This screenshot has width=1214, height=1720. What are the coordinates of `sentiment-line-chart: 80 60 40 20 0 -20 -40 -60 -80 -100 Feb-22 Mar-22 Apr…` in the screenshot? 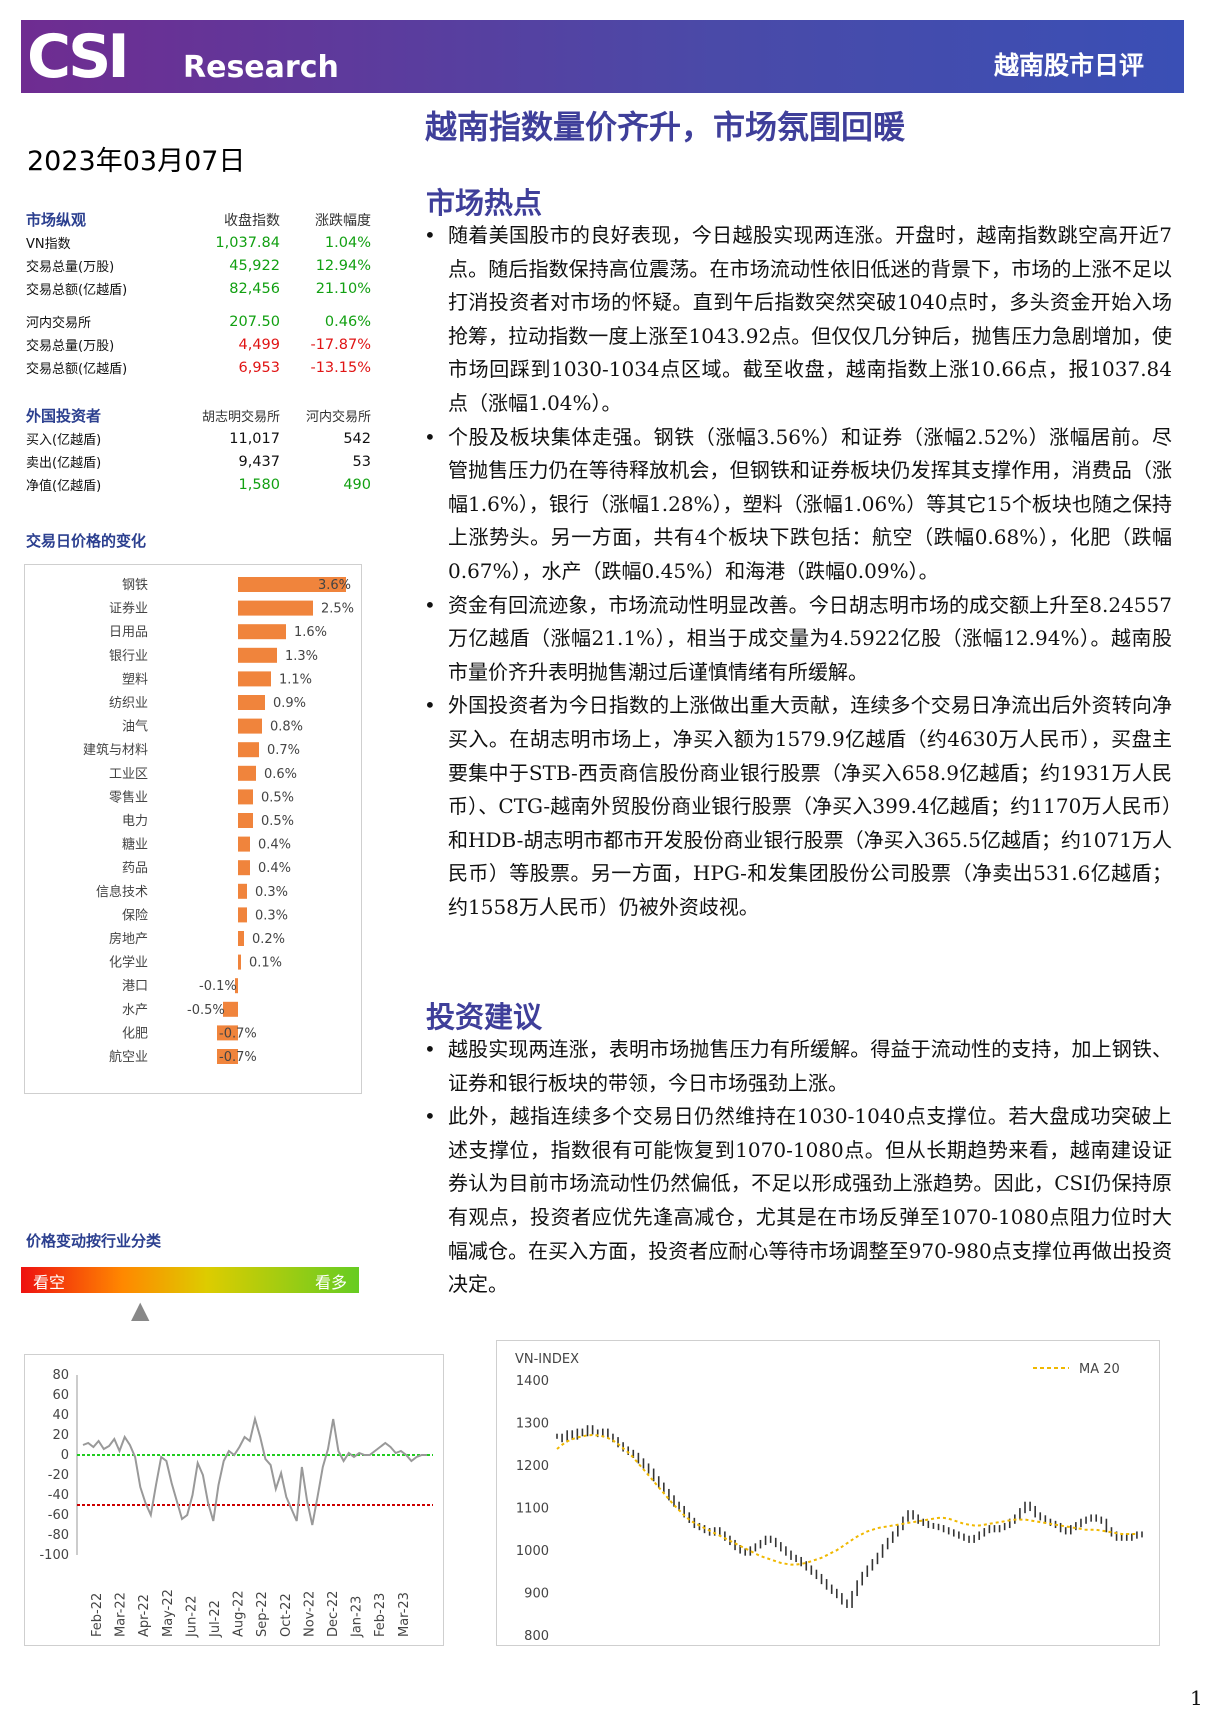 It's located at (234, 1500).